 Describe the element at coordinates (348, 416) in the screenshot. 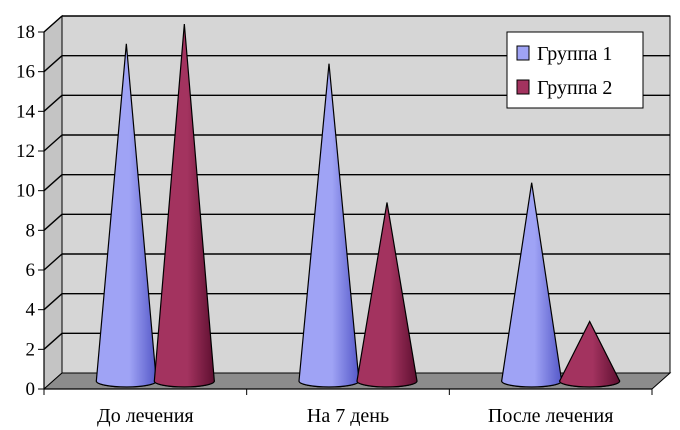

I see `category-label: На 7 день` at that location.